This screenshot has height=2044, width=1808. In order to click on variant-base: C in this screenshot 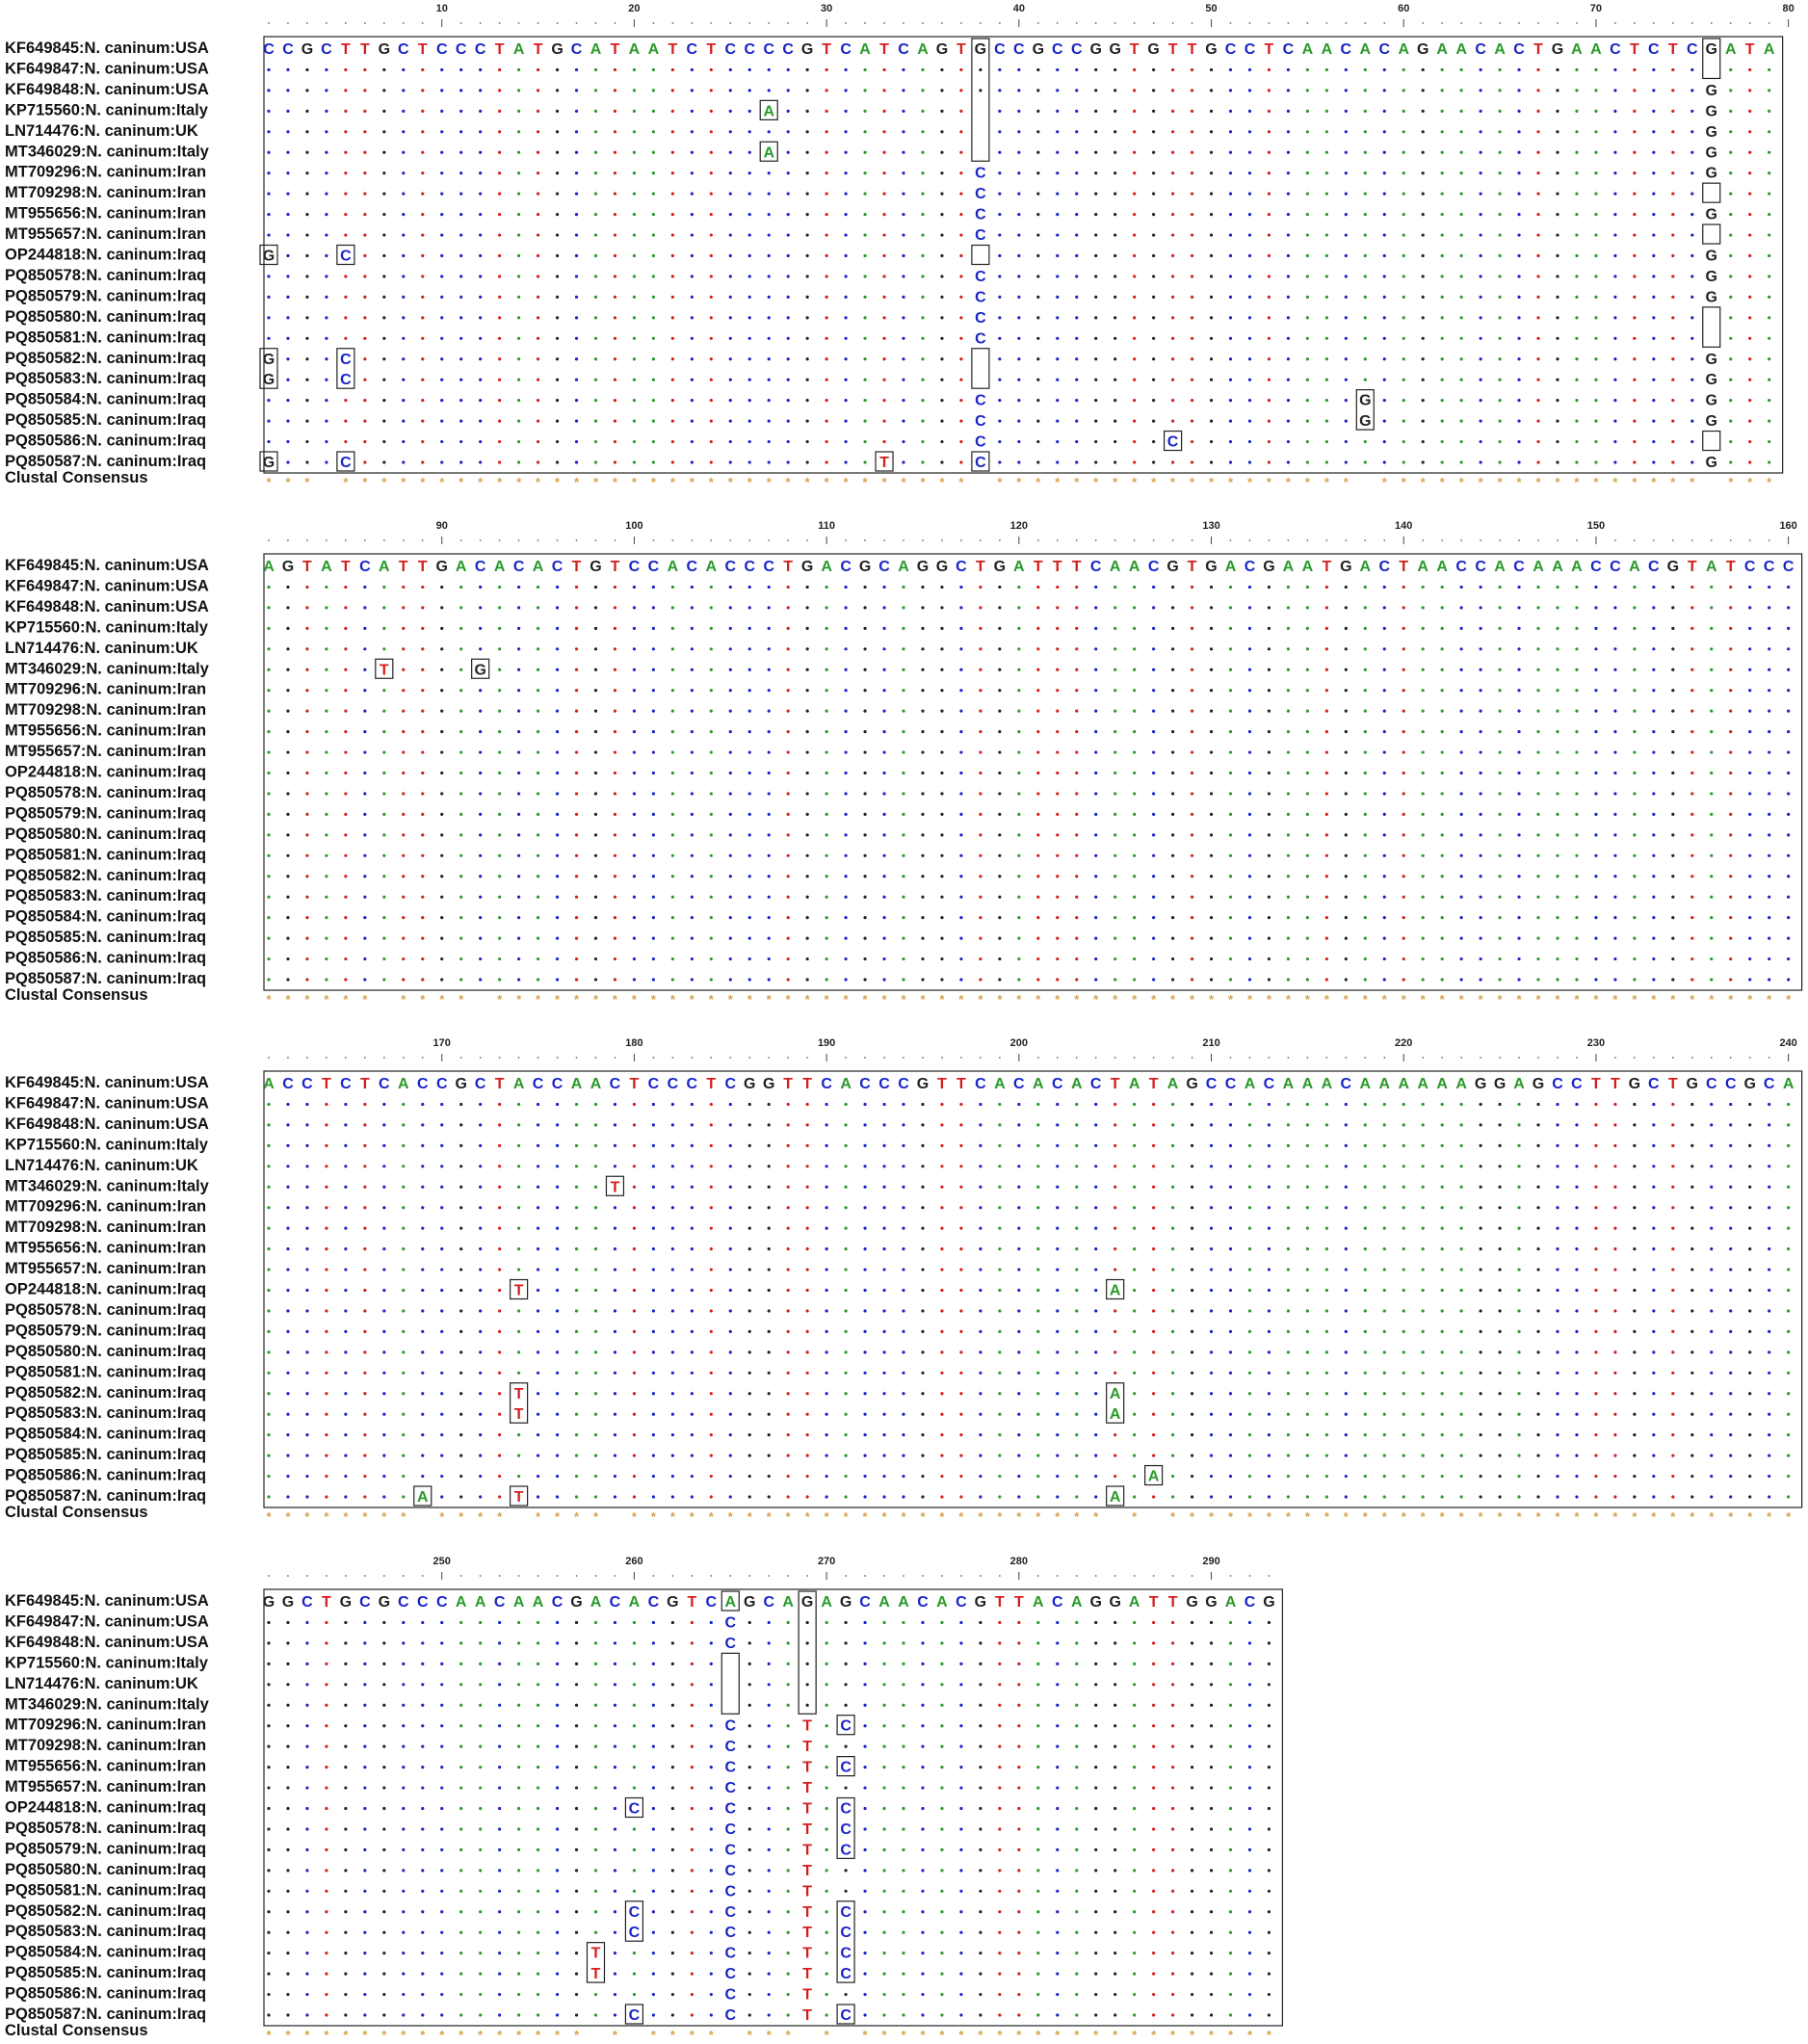, I will do `click(980, 421)`.